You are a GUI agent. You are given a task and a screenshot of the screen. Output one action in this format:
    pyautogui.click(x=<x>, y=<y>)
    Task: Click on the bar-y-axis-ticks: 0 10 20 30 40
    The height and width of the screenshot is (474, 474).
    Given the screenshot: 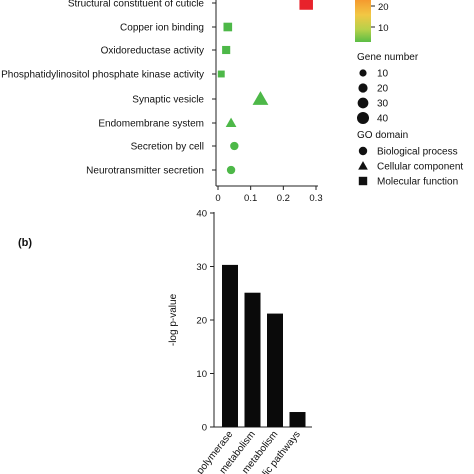 What is the action you would take?
    pyautogui.click(x=205, y=321)
    